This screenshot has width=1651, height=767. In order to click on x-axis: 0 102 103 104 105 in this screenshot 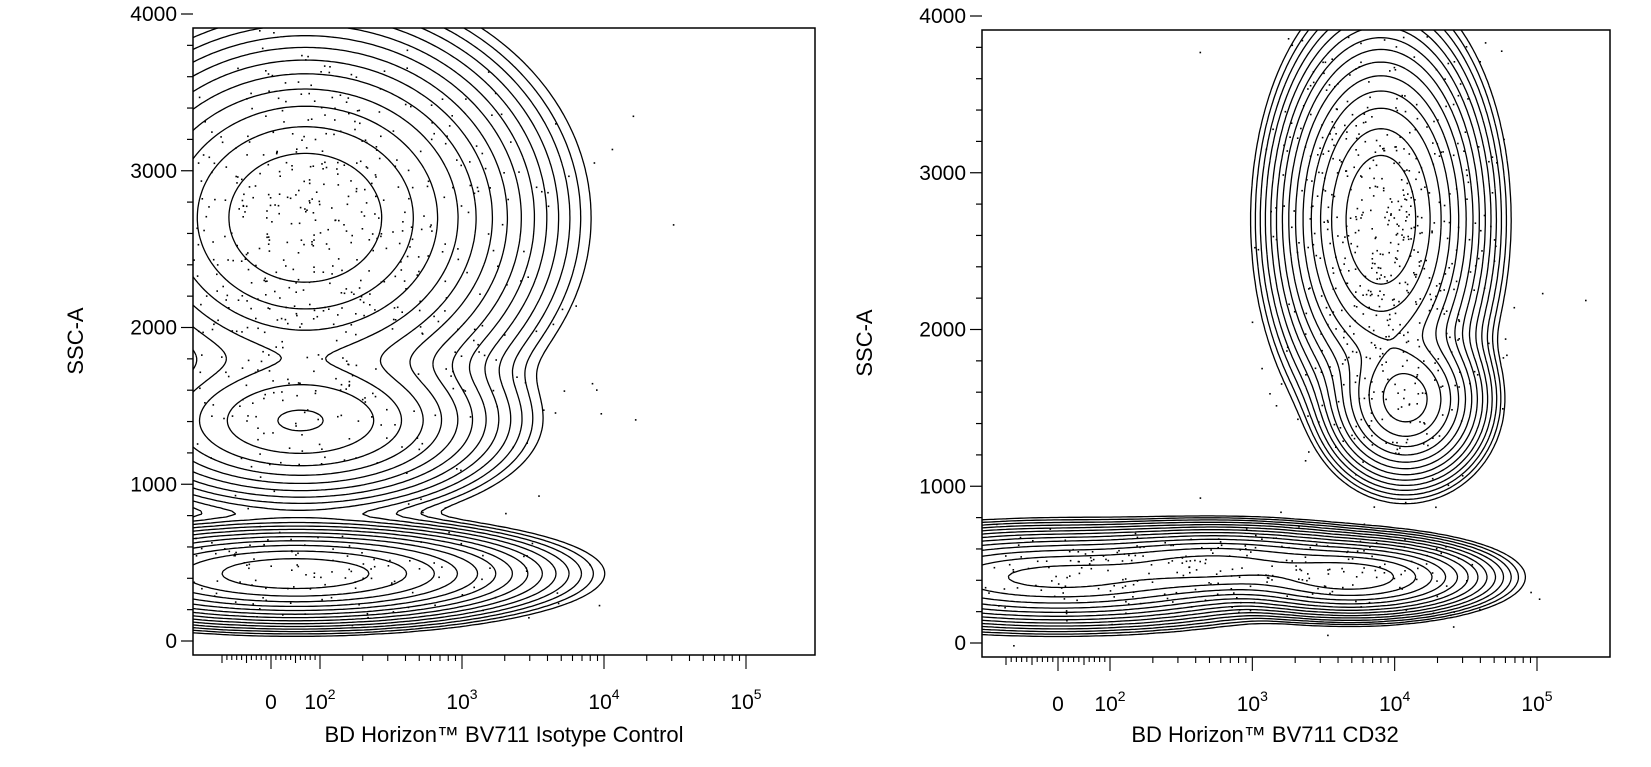, I will do `click(1279, 686)`.